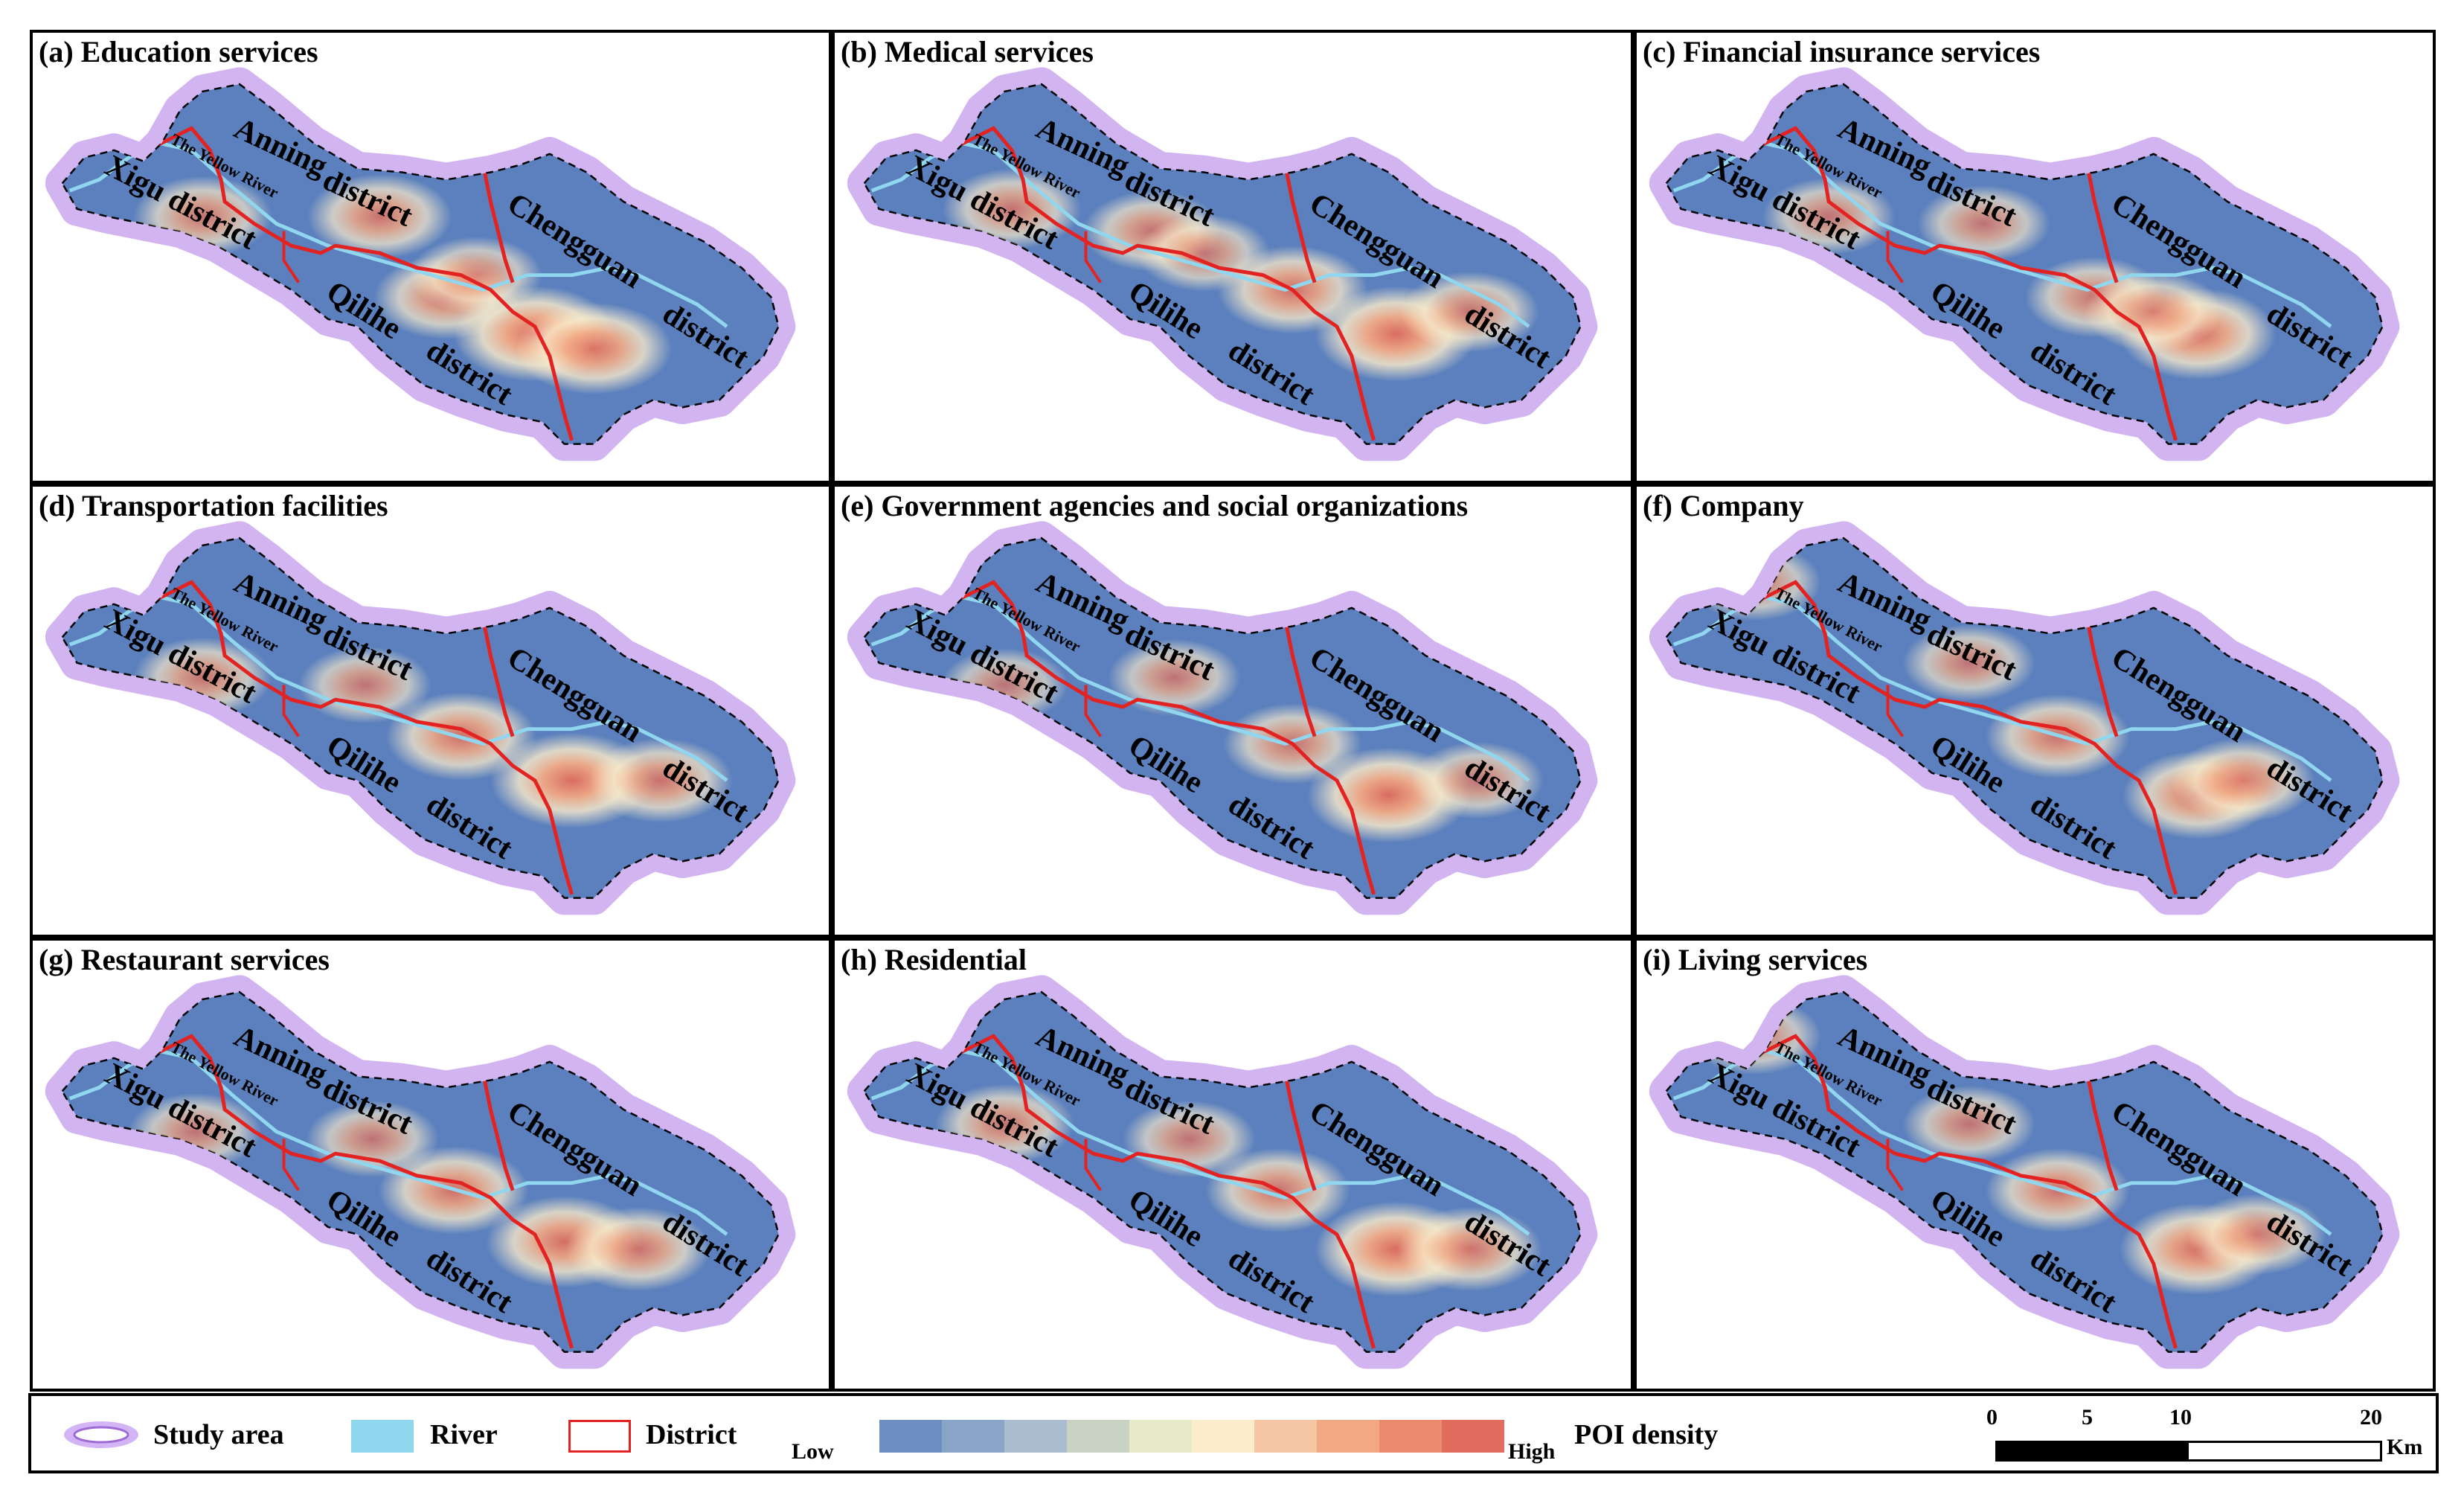 The width and height of the screenshot is (2464, 1498). I want to click on panel-title: (i) Living services, so click(1755, 959).